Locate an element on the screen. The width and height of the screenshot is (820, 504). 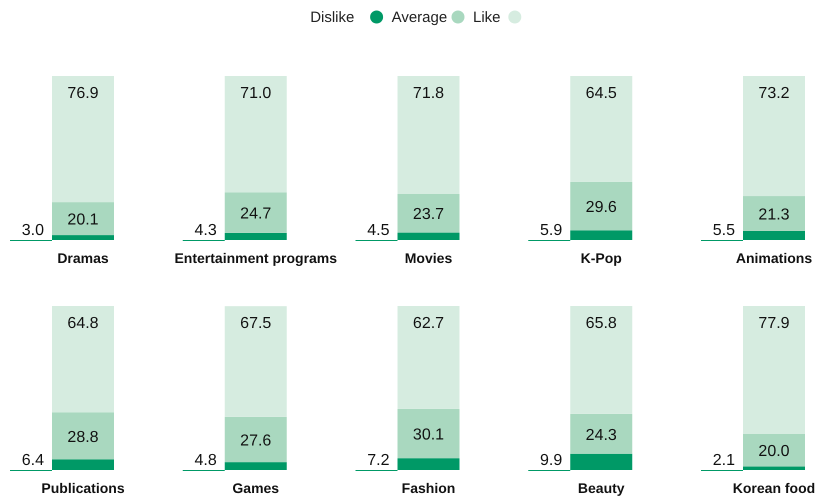
data-label: 29.6 is located at coordinates (601, 207).